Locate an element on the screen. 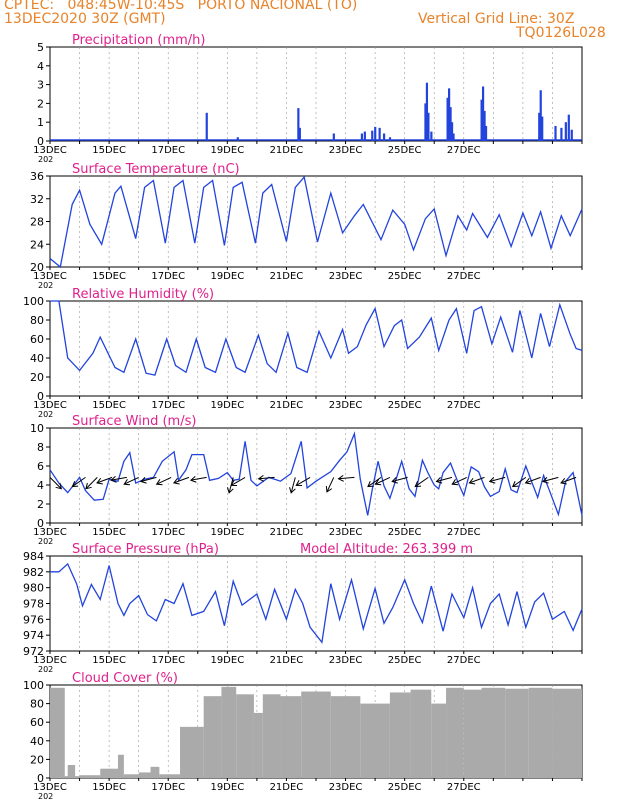 The width and height of the screenshot is (618, 800). x-date-label: 17DEC is located at coordinates (168, 276).